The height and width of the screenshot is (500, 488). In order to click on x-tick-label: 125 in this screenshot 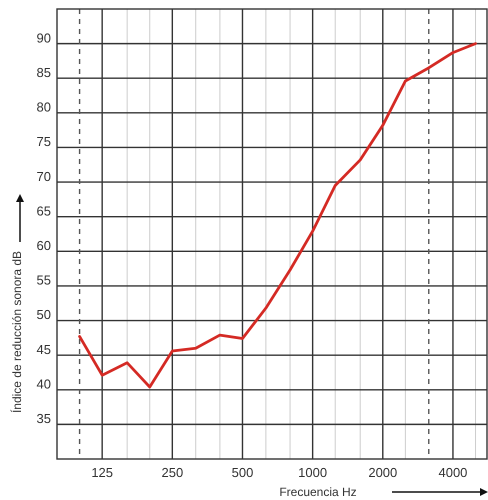, I will do `click(102, 472)`.